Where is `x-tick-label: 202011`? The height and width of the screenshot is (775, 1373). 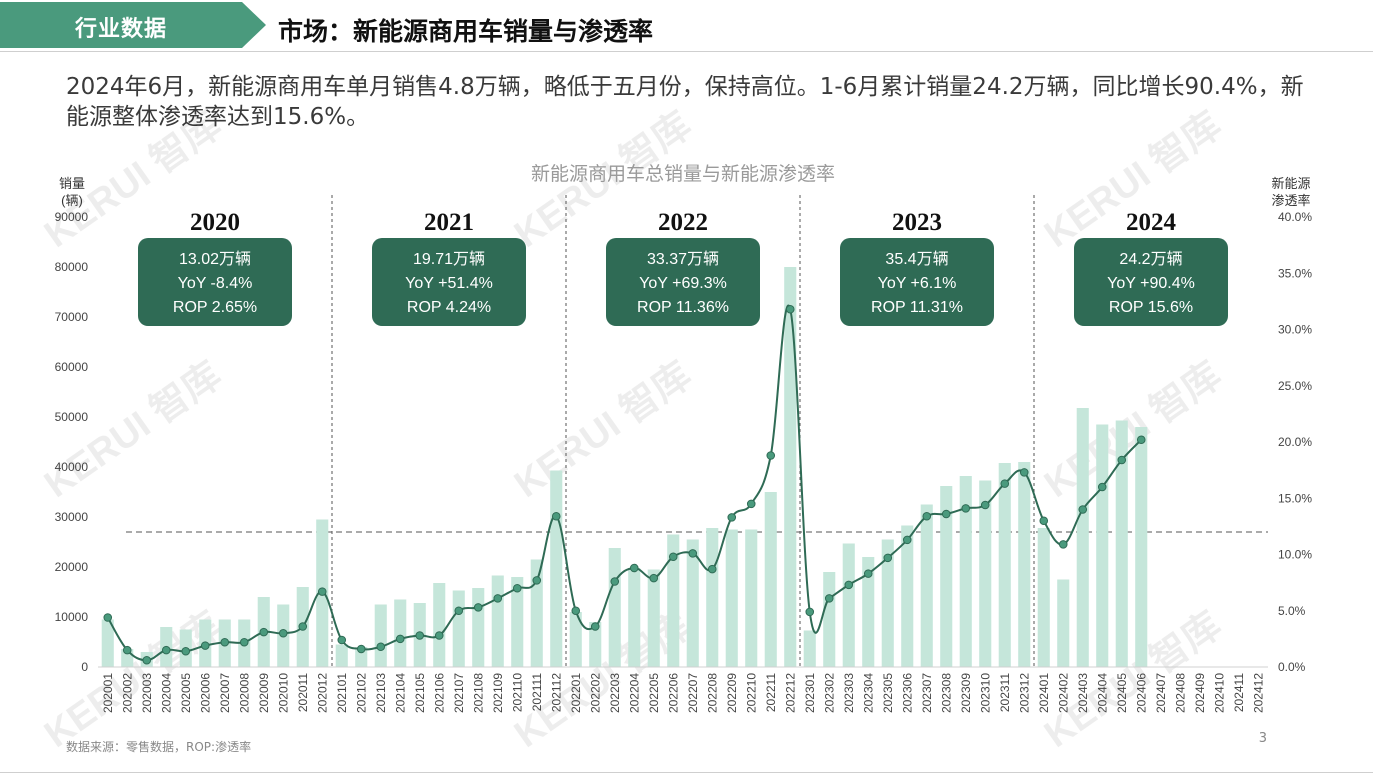 x-tick-label: 202011 is located at coordinates (303, 692).